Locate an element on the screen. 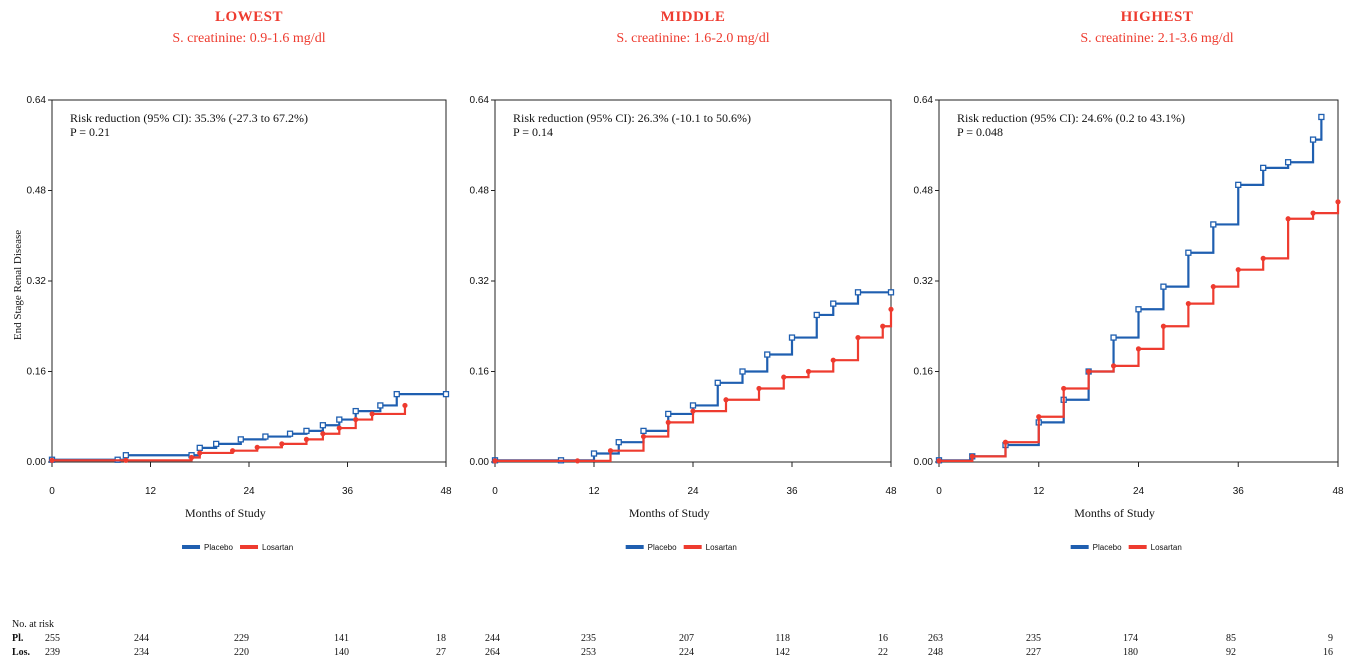 This screenshot has height=662, width=1350. annotation-line: P = 0.048 is located at coordinates (980, 132).